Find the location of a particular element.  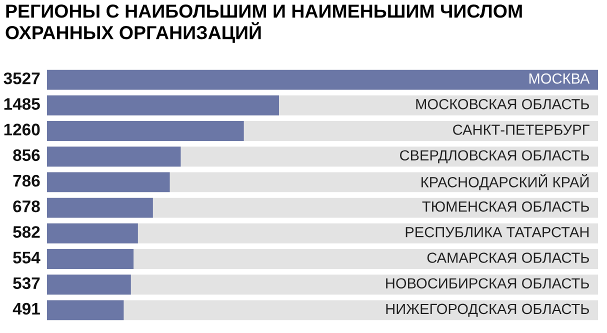

y-tick-label: МОСКОВСКАЯ ОБЛАСТЬ is located at coordinates (502, 104).